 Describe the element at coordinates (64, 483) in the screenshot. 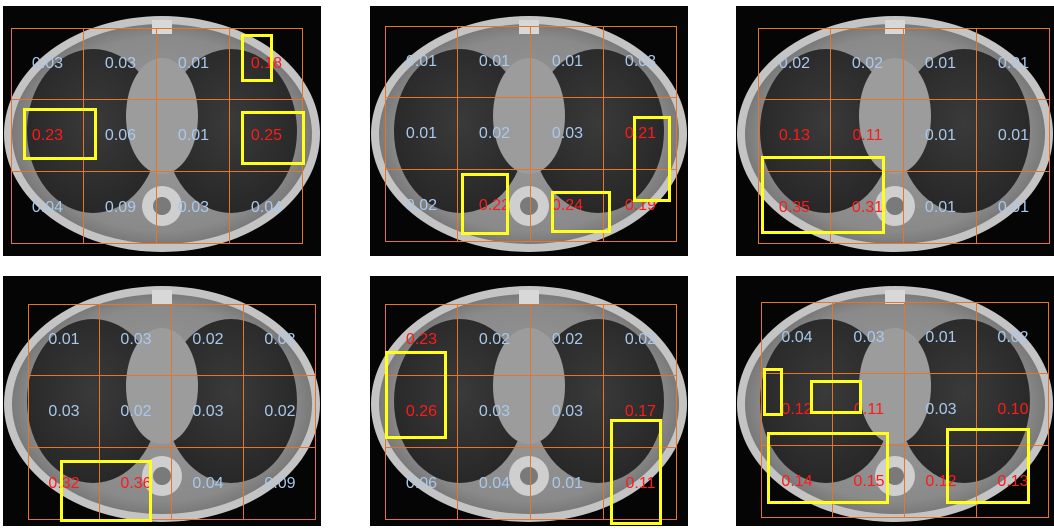

I see `cell-value: 0.32` at that location.